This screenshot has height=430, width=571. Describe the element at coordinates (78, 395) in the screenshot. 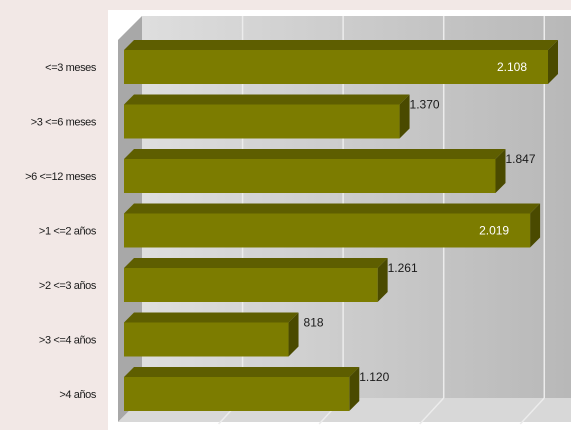

I see `category-label: >4 años` at that location.